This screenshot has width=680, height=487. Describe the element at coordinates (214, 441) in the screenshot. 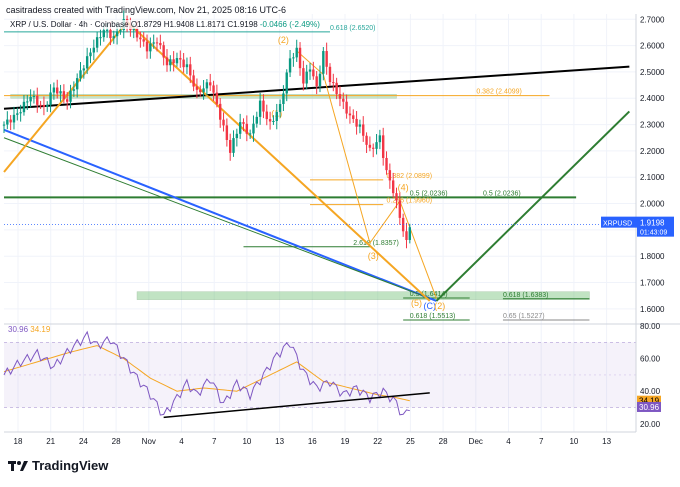

I see `x-tick-label: 7` at that location.